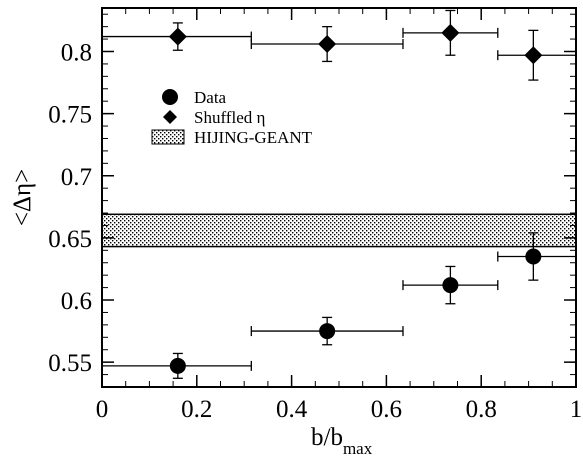  Describe the element at coordinates (70, 363) in the screenshot. I see `y-tick-label: 0.55` at that location.